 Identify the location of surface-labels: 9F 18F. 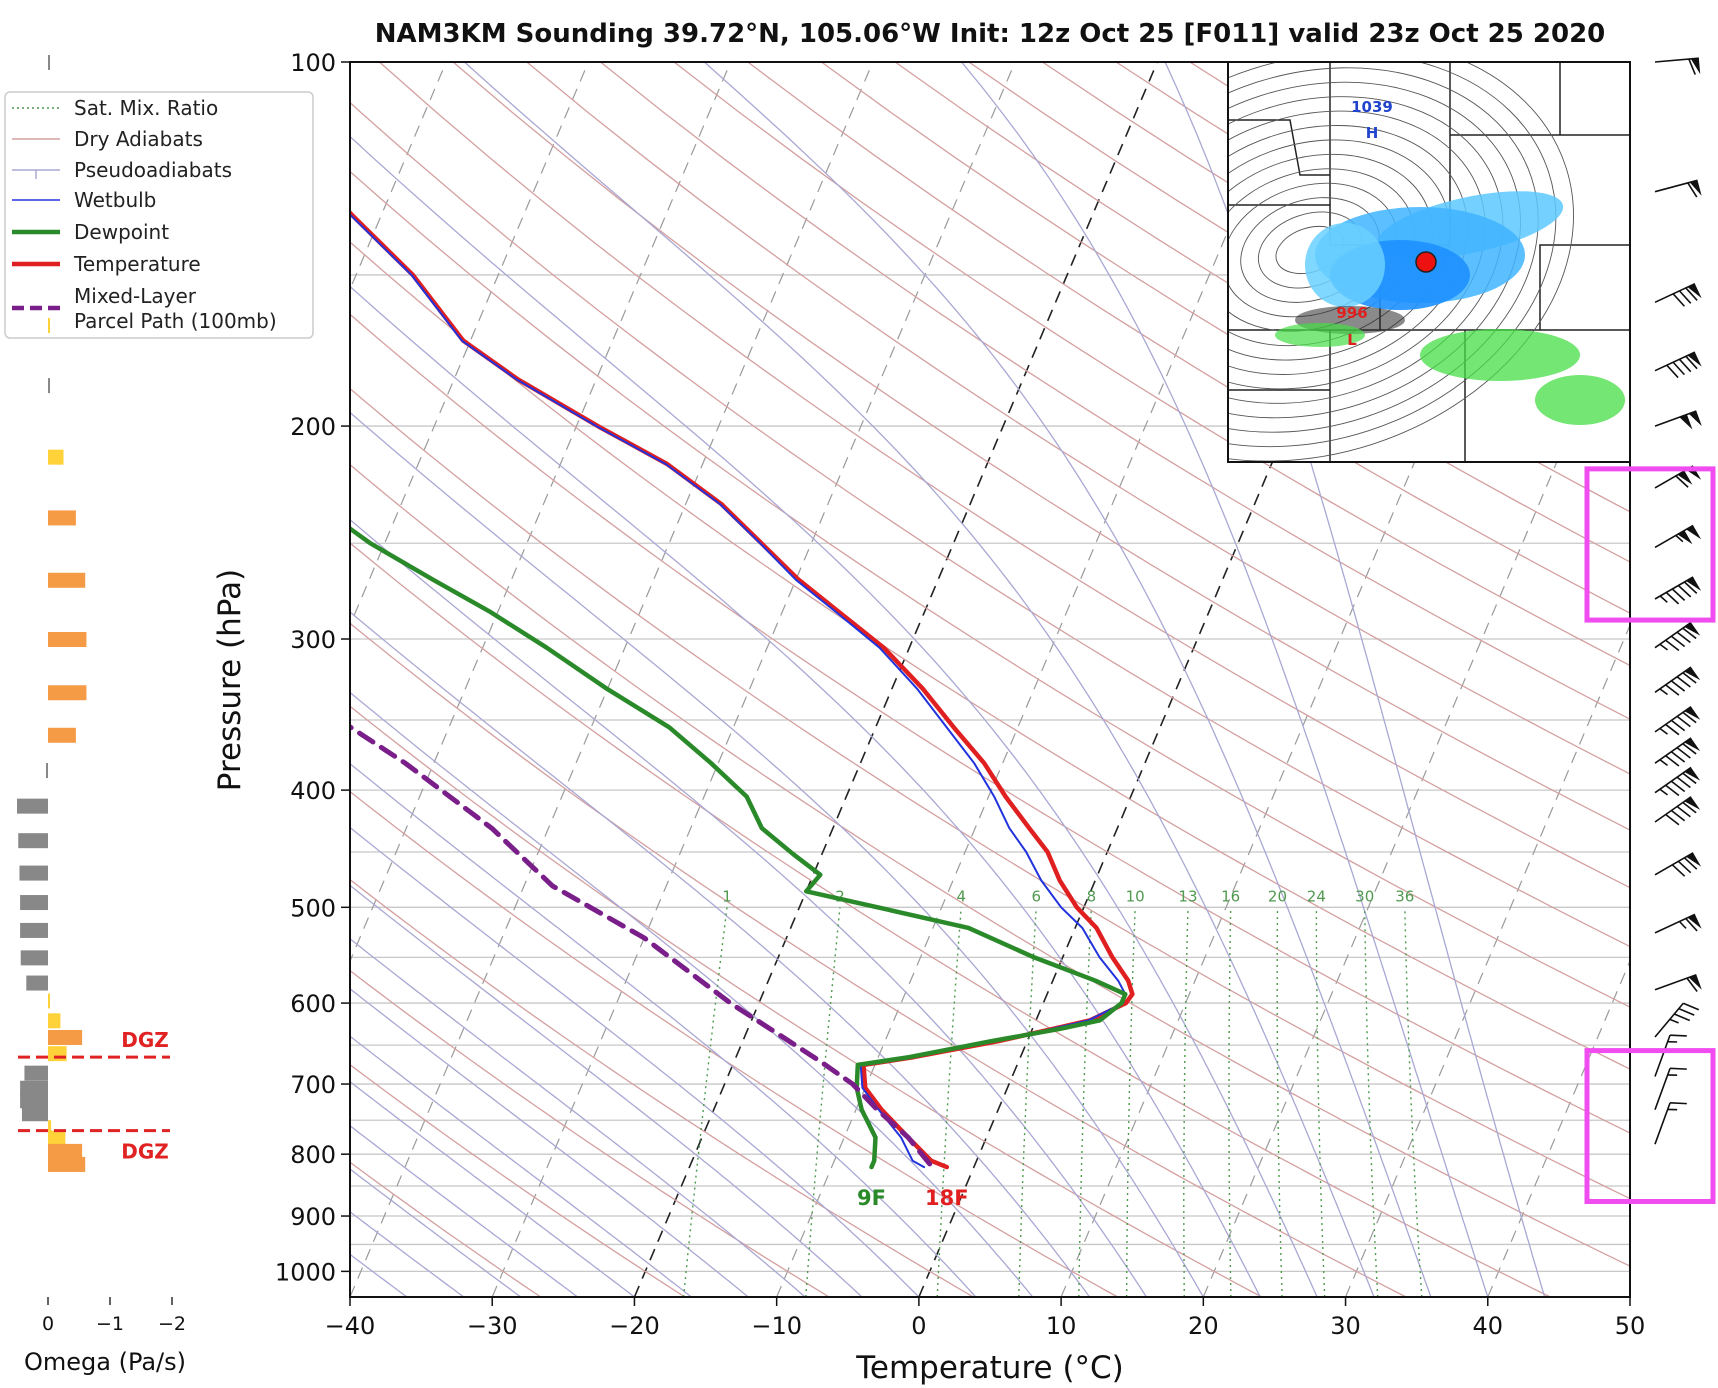
(913, 1198).